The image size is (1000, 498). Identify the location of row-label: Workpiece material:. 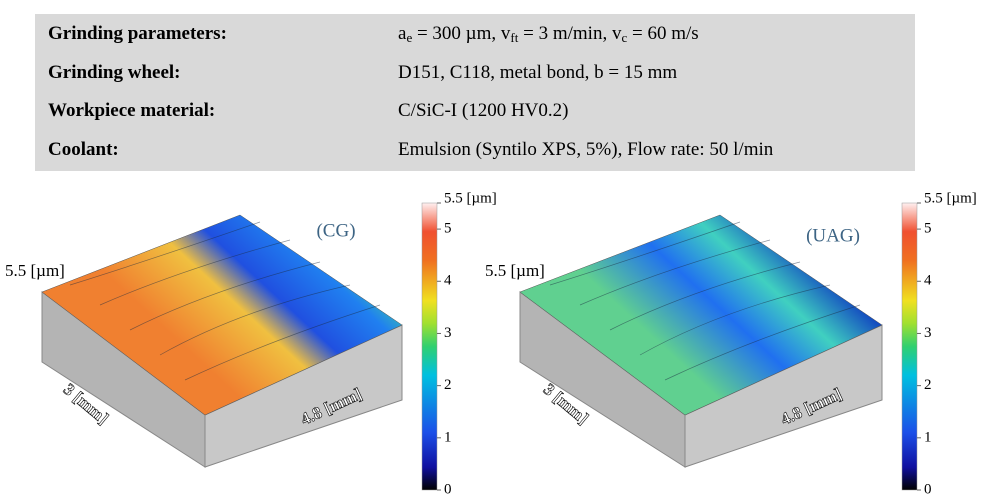
(132, 110).